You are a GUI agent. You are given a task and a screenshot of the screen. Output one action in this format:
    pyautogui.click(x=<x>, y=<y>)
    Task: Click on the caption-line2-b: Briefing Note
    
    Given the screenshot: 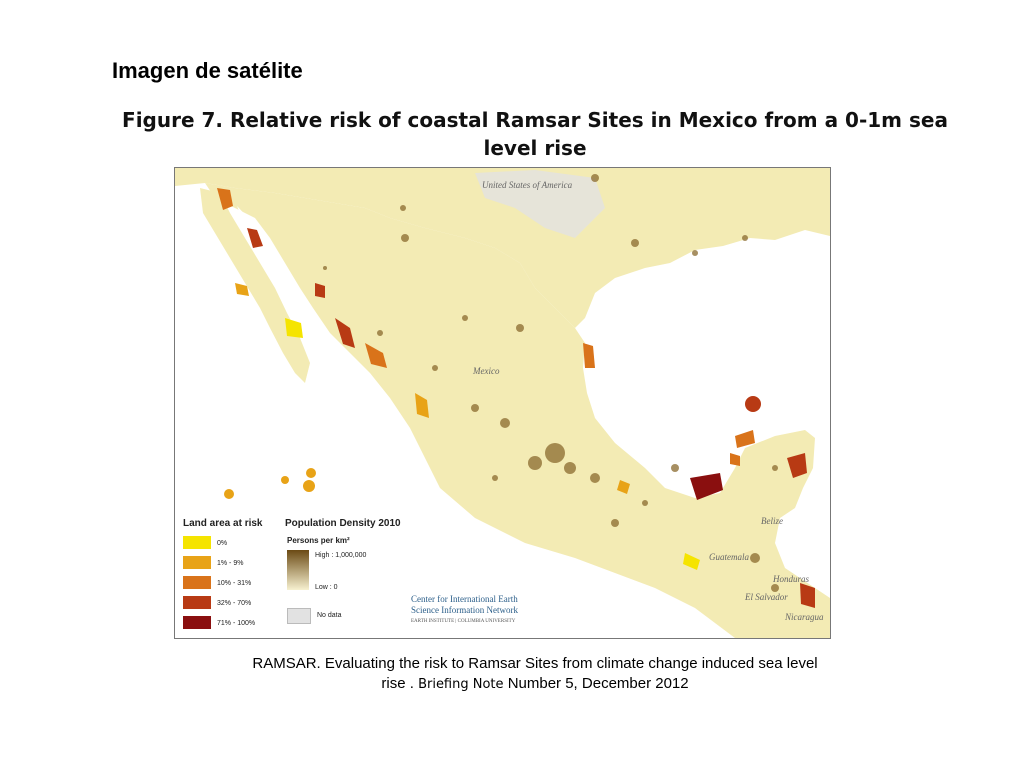 What is the action you would take?
    pyautogui.click(x=461, y=684)
    